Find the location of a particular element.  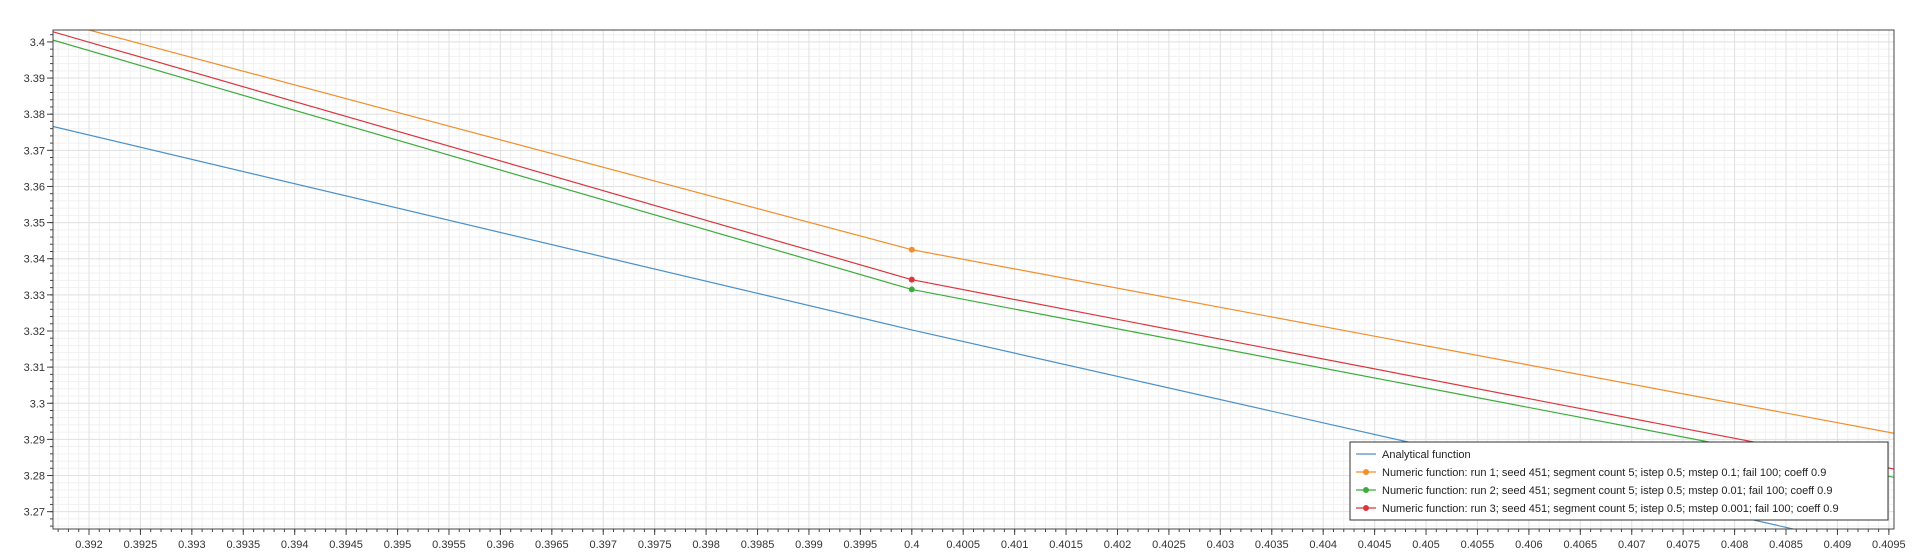

x-tick-label: 0.3925 is located at coordinates (141, 545).